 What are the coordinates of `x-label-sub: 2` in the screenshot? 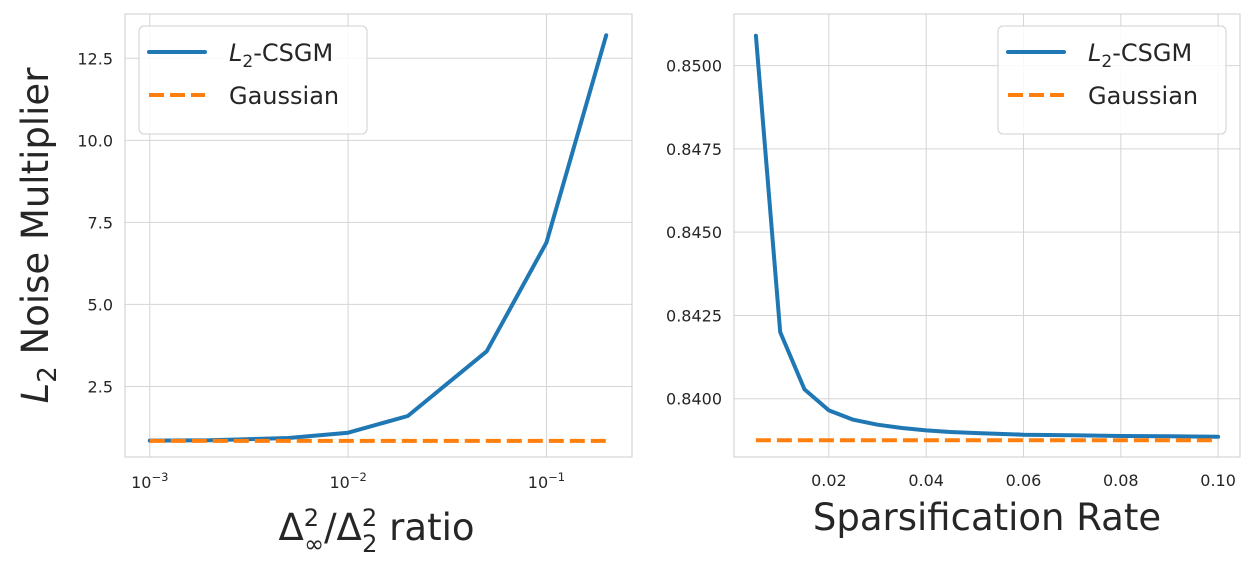 It's located at (369, 544).